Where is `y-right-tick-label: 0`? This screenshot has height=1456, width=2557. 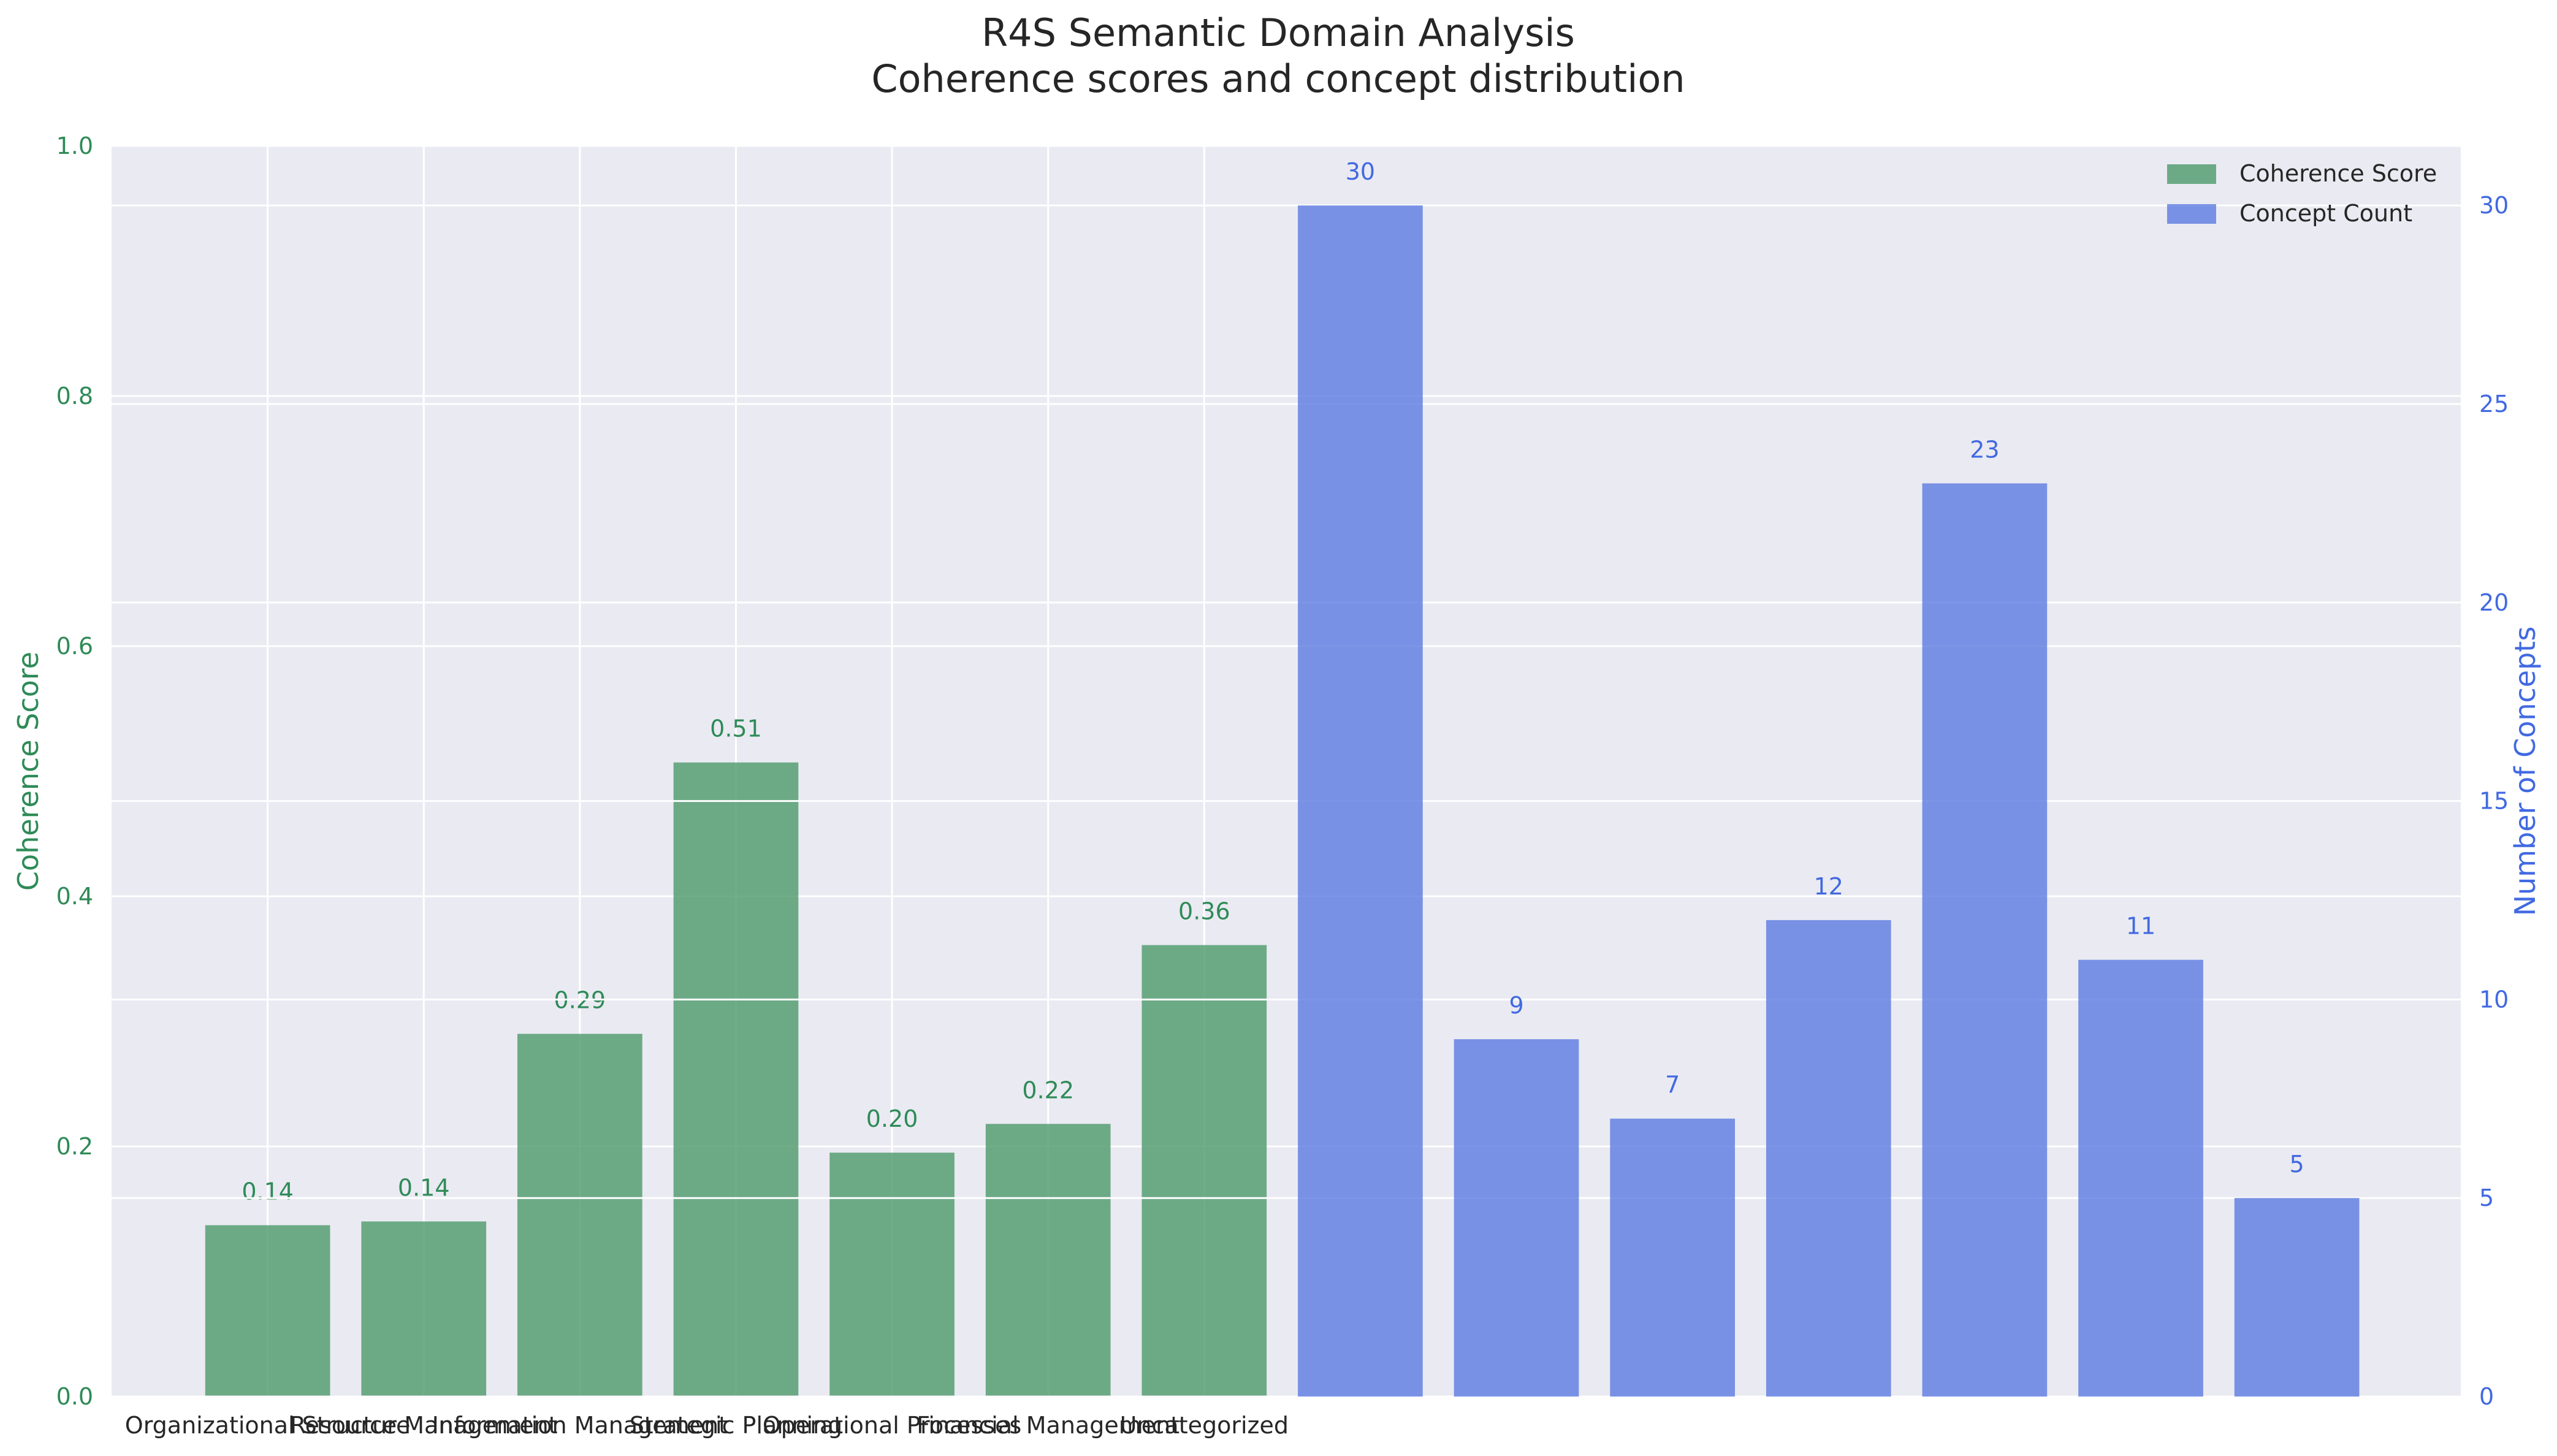
y-right-tick-label: 0 is located at coordinates (2486, 1396).